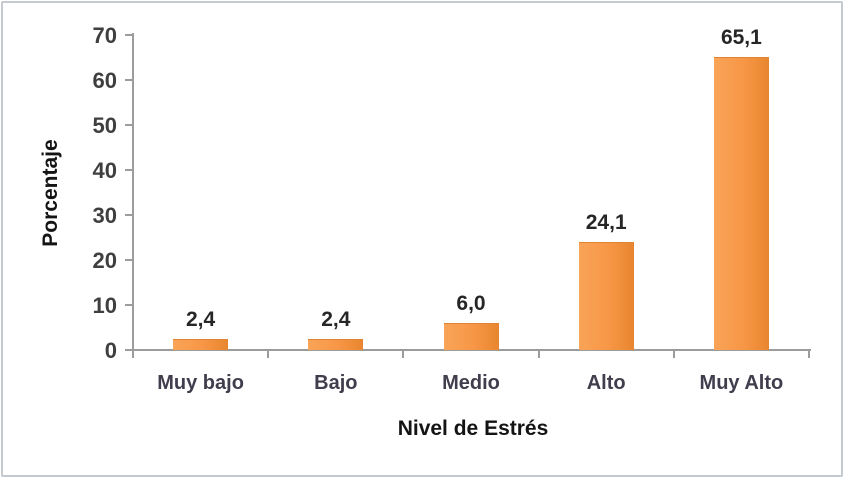 This screenshot has height=479, width=845. I want to click on x-category-label: Bajo, so click(336, 383).